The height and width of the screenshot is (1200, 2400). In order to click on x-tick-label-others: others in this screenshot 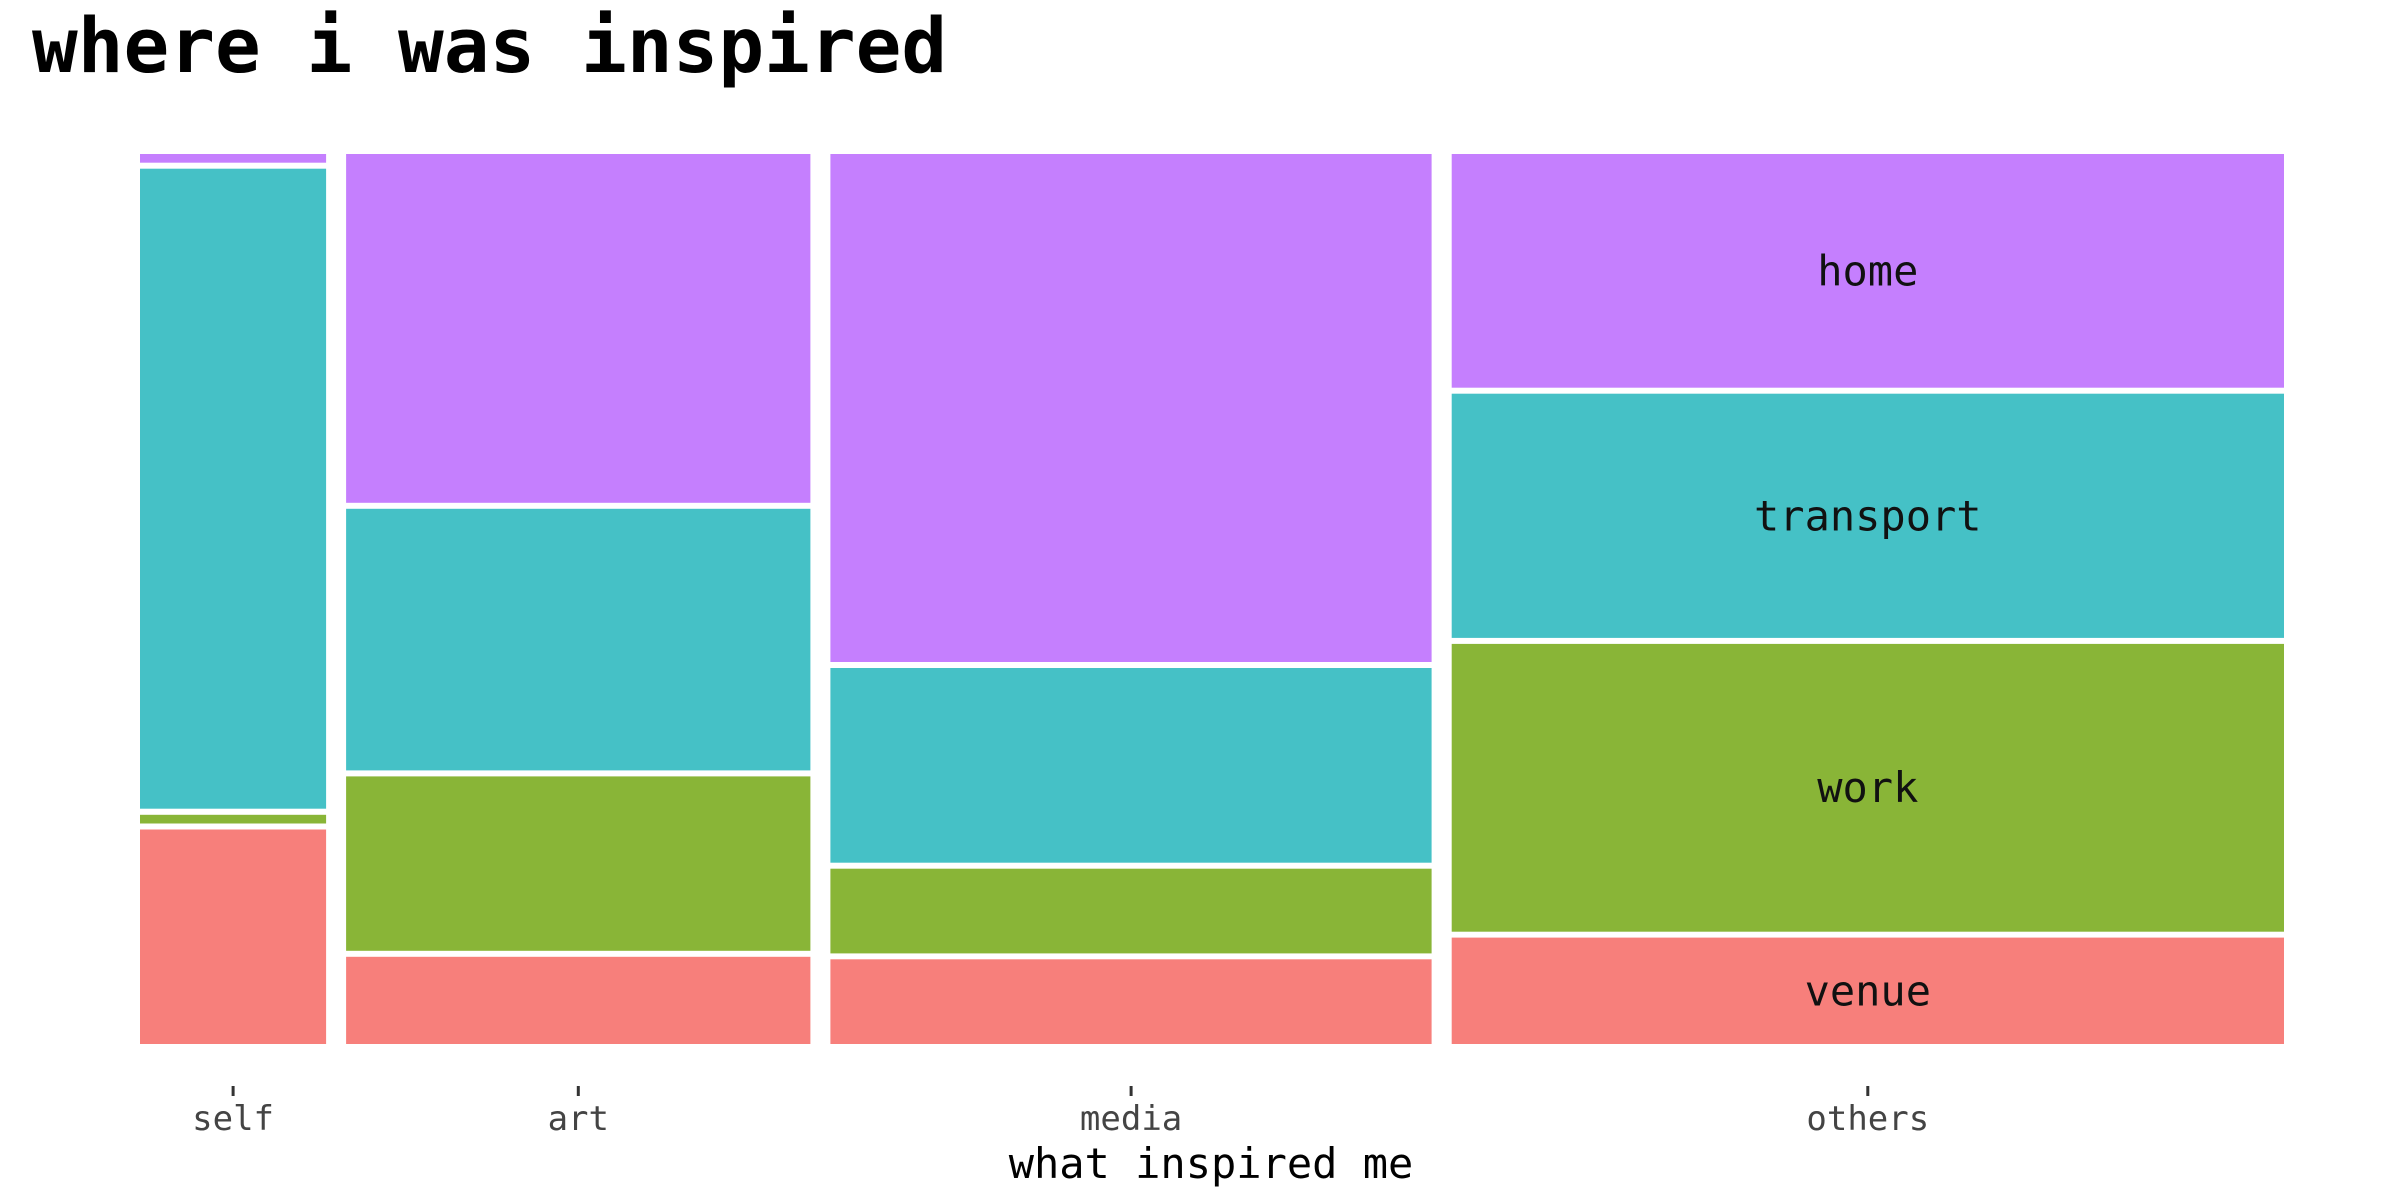, I will do `click(1867, 1119)`.